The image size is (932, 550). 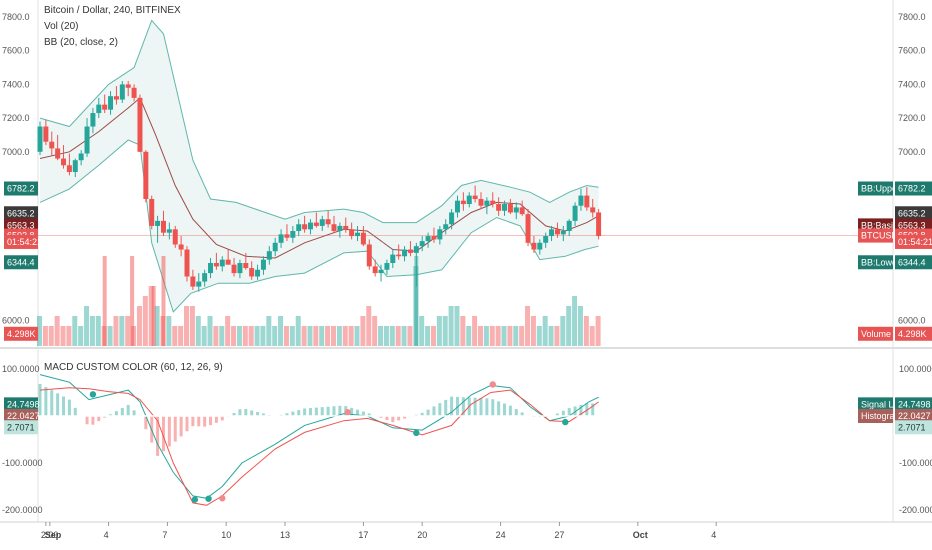 What do you see at coordinates (81, 42) in the screenshot?
I see `legend-bollinger: BB (20, close, 2)` at bounding box center [81, 42].